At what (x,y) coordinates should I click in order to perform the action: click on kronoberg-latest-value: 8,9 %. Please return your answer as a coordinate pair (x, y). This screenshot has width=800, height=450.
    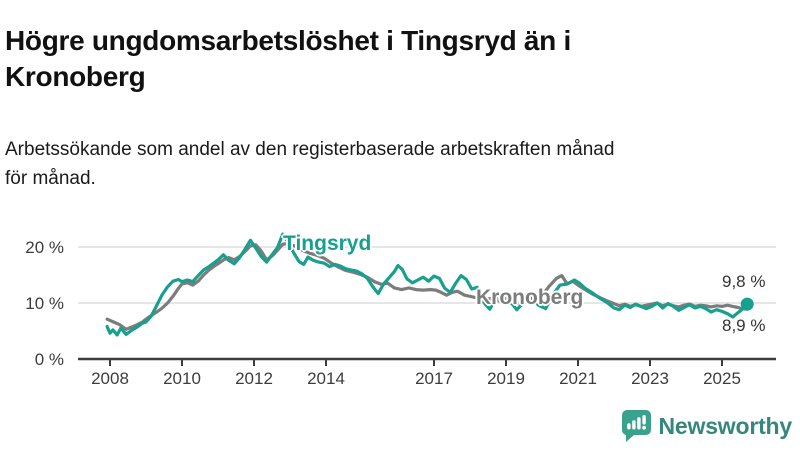
    Looking at the image, I should click on (744, 325).